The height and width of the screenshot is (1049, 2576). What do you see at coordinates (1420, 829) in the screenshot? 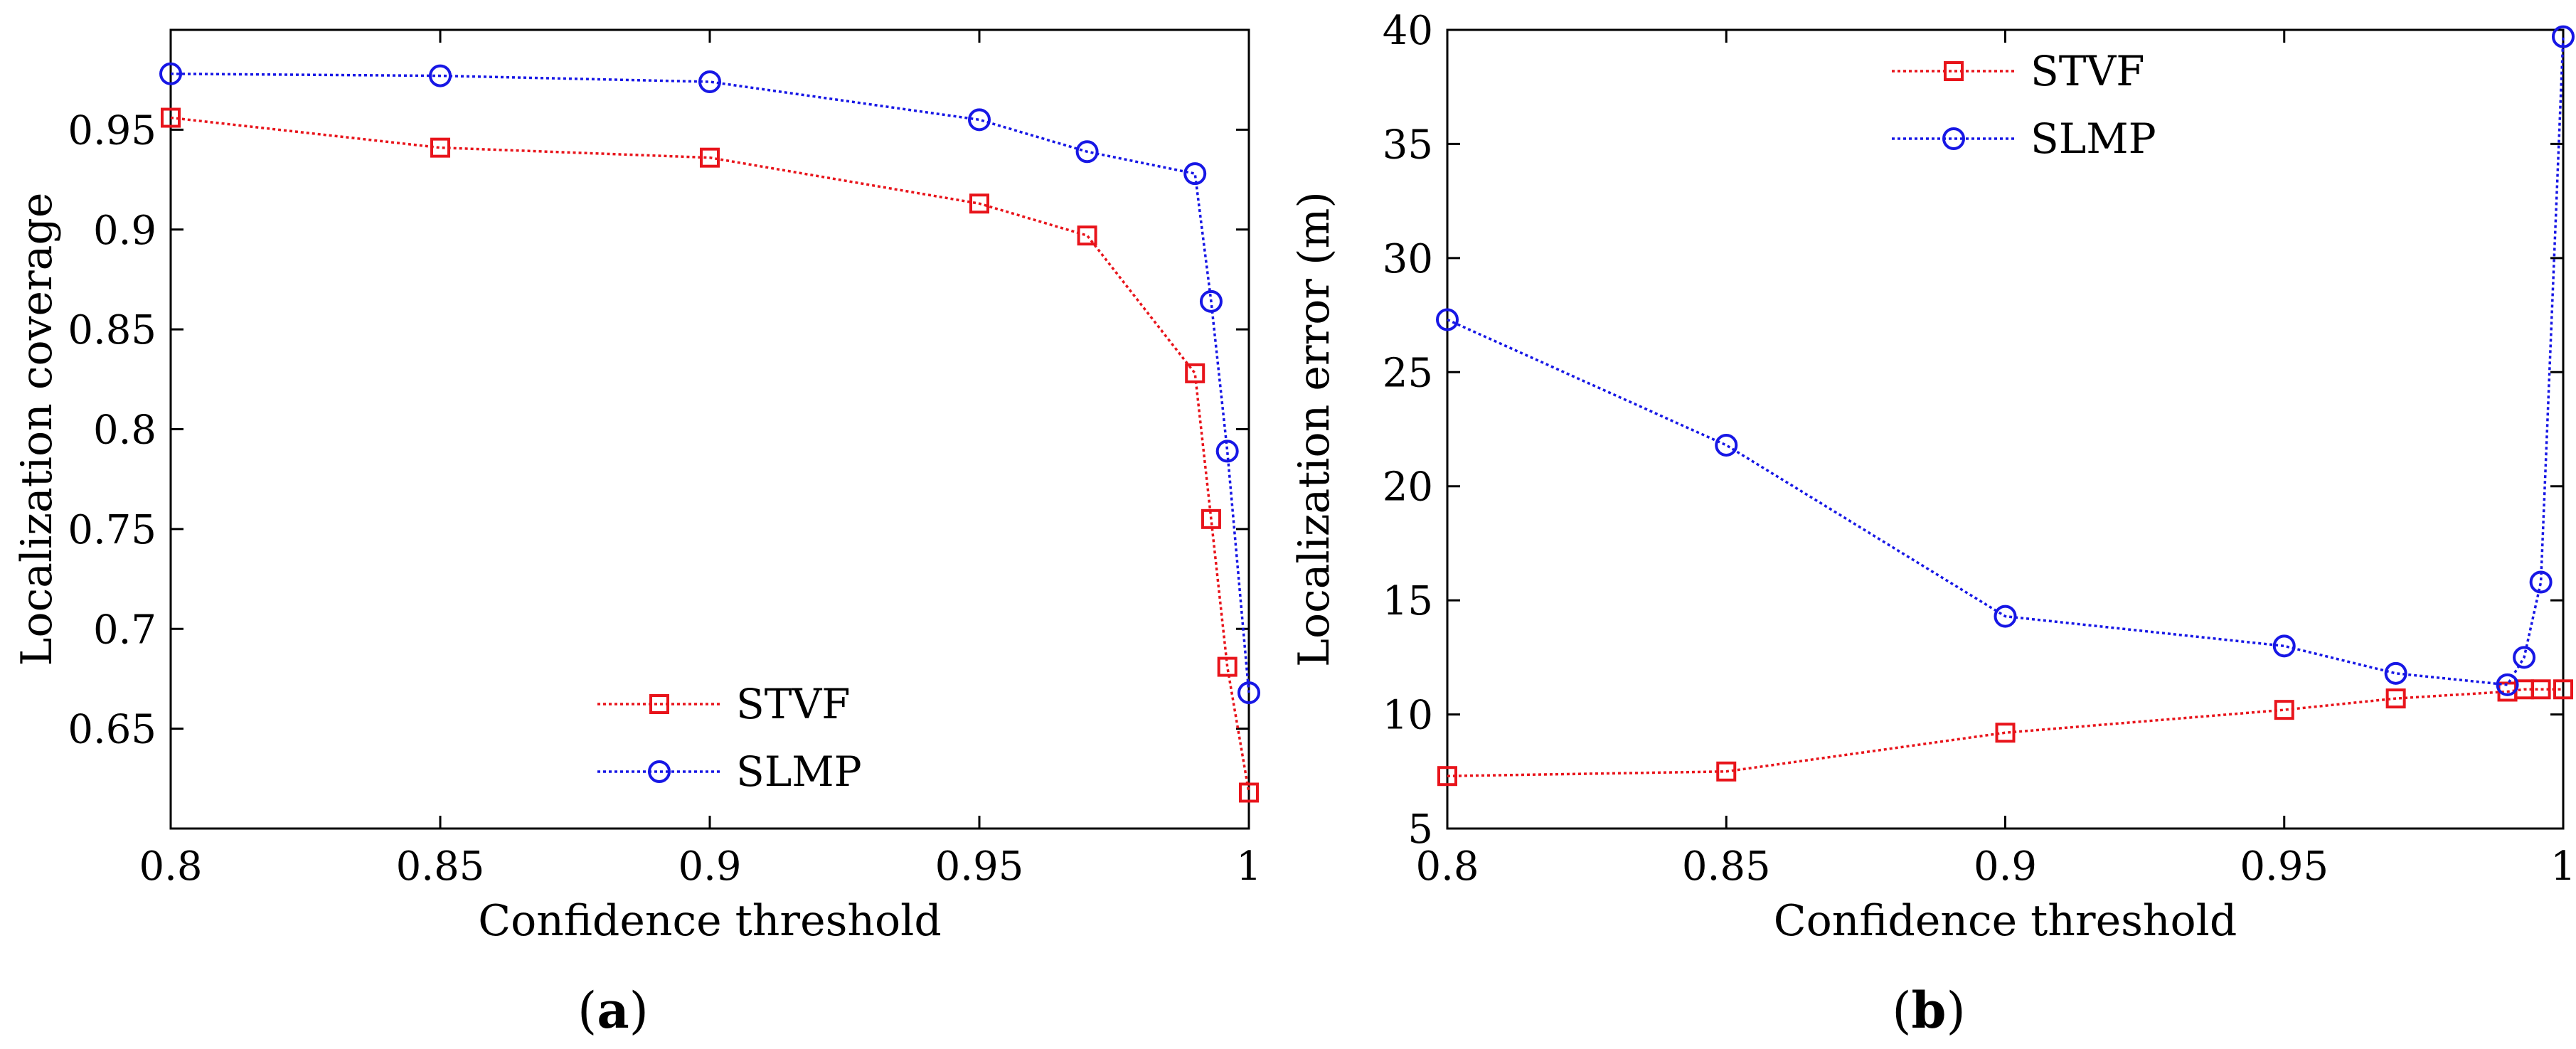
I see `y-tick-label: 5` at bounding box center [1420, 829].